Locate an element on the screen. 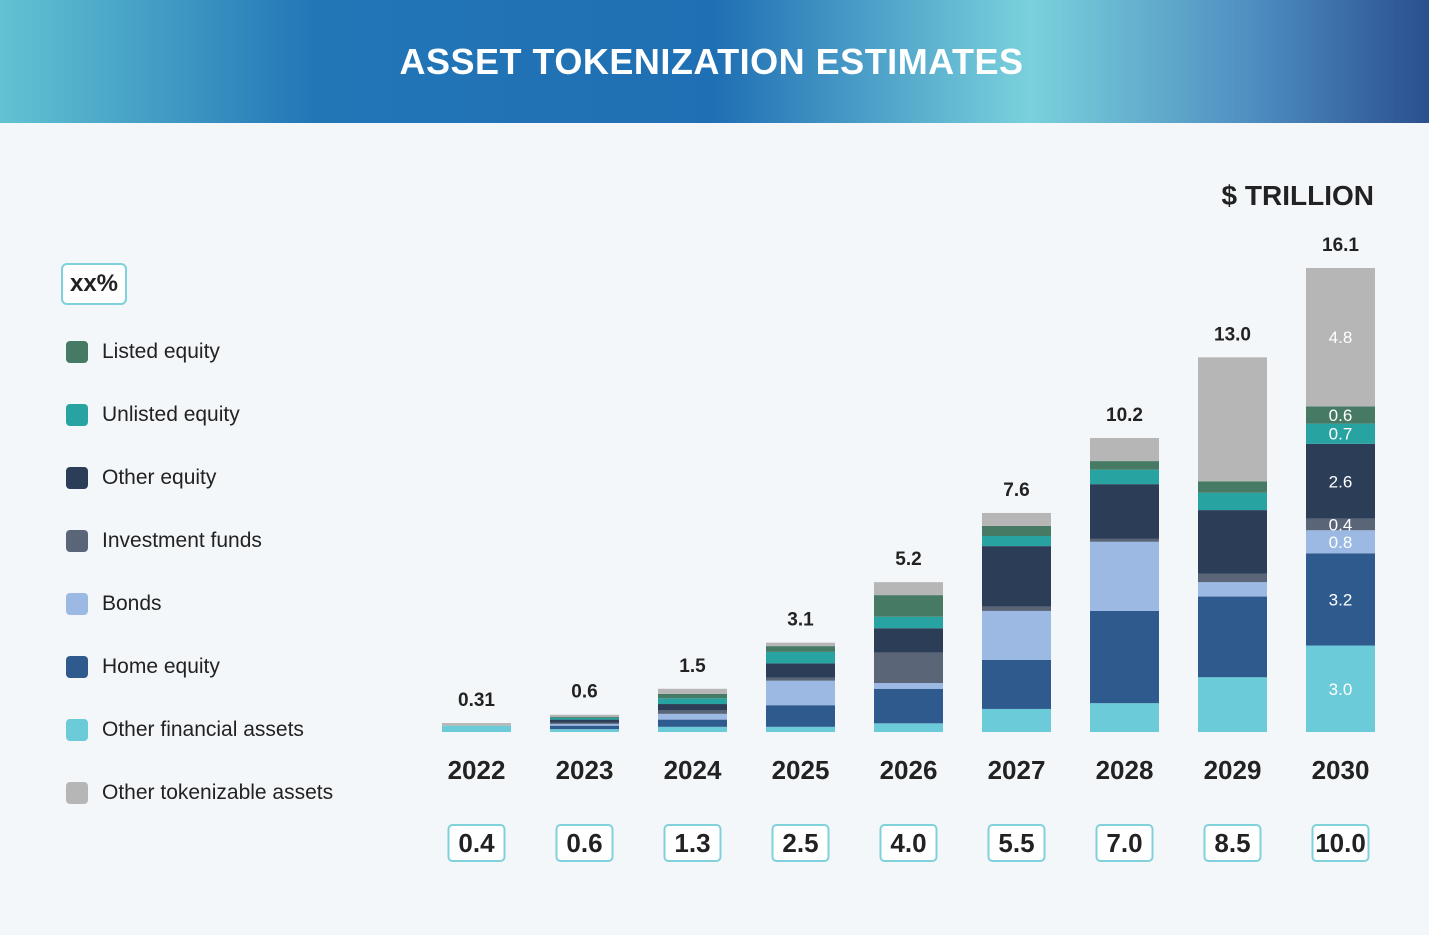 This screenshot has height=935, width=1429. segment-label-investment-funds: 0.4 is located at coordinates (1341, 525).